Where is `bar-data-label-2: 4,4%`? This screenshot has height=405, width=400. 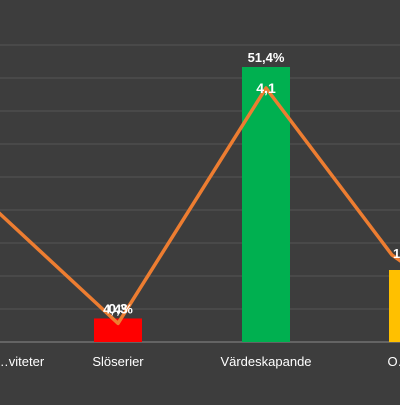 bar-data-label-2: 4,4% is located at coordinates (118, 308).